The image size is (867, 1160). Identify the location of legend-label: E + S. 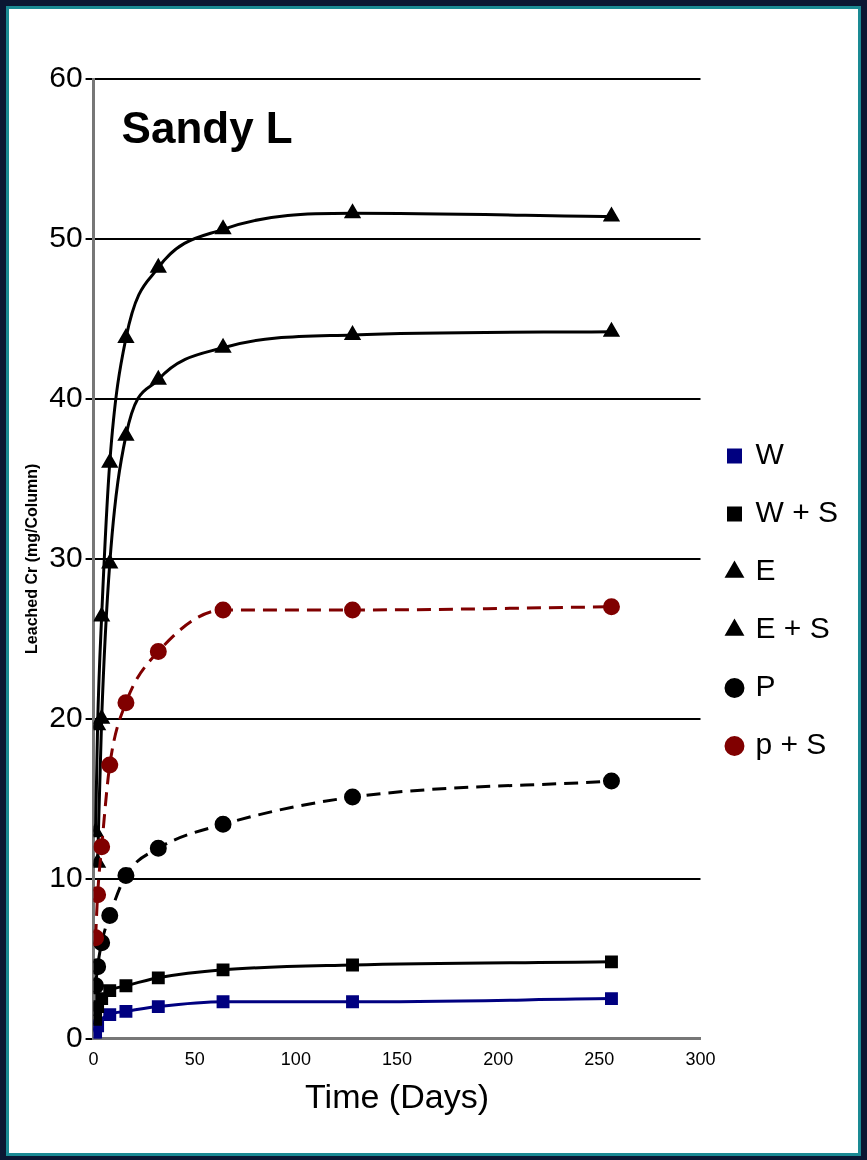
(792, 628).